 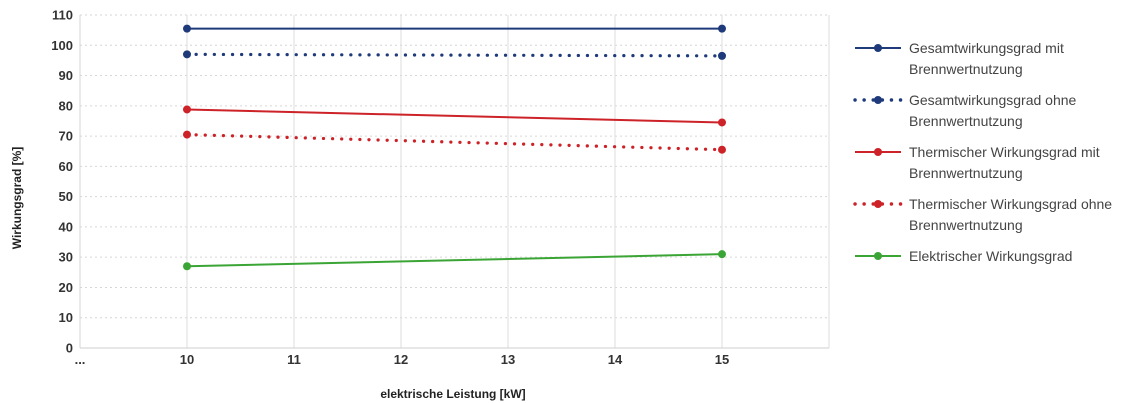 What do you see at coordinates (615, 359) in the screenshot?
I see `x-tick-label: 14` at bounding box center [615, 359].